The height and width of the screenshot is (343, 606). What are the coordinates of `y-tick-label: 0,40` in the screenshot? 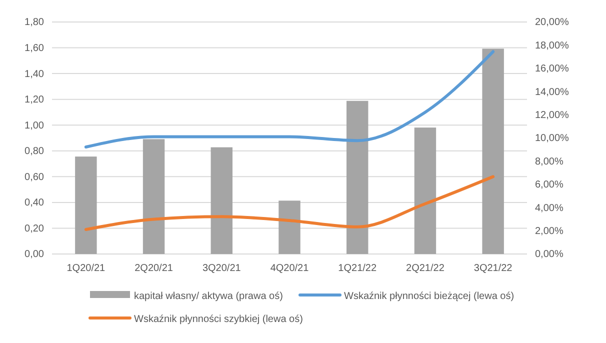 It's located at (34, 203).